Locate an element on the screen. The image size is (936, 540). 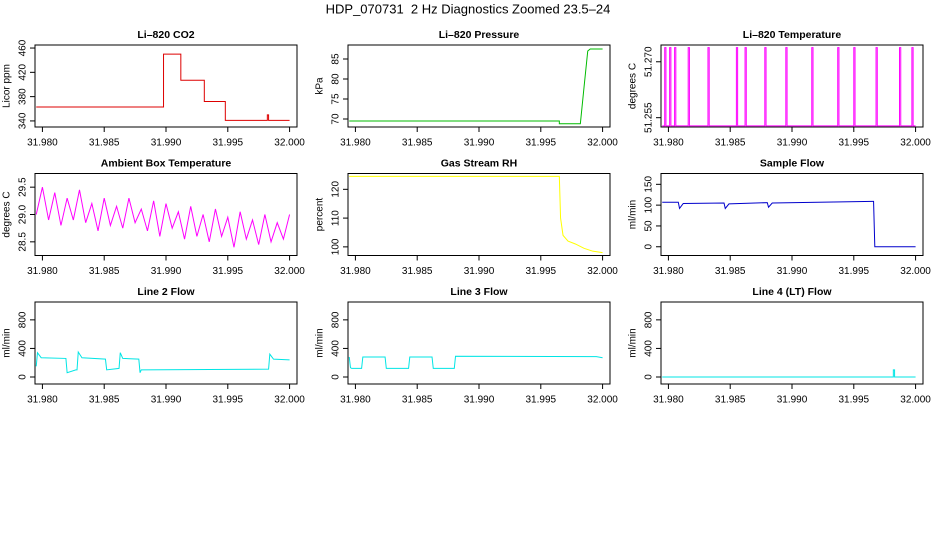
y-tick-label: 80 is located at coordinates (336, 79).